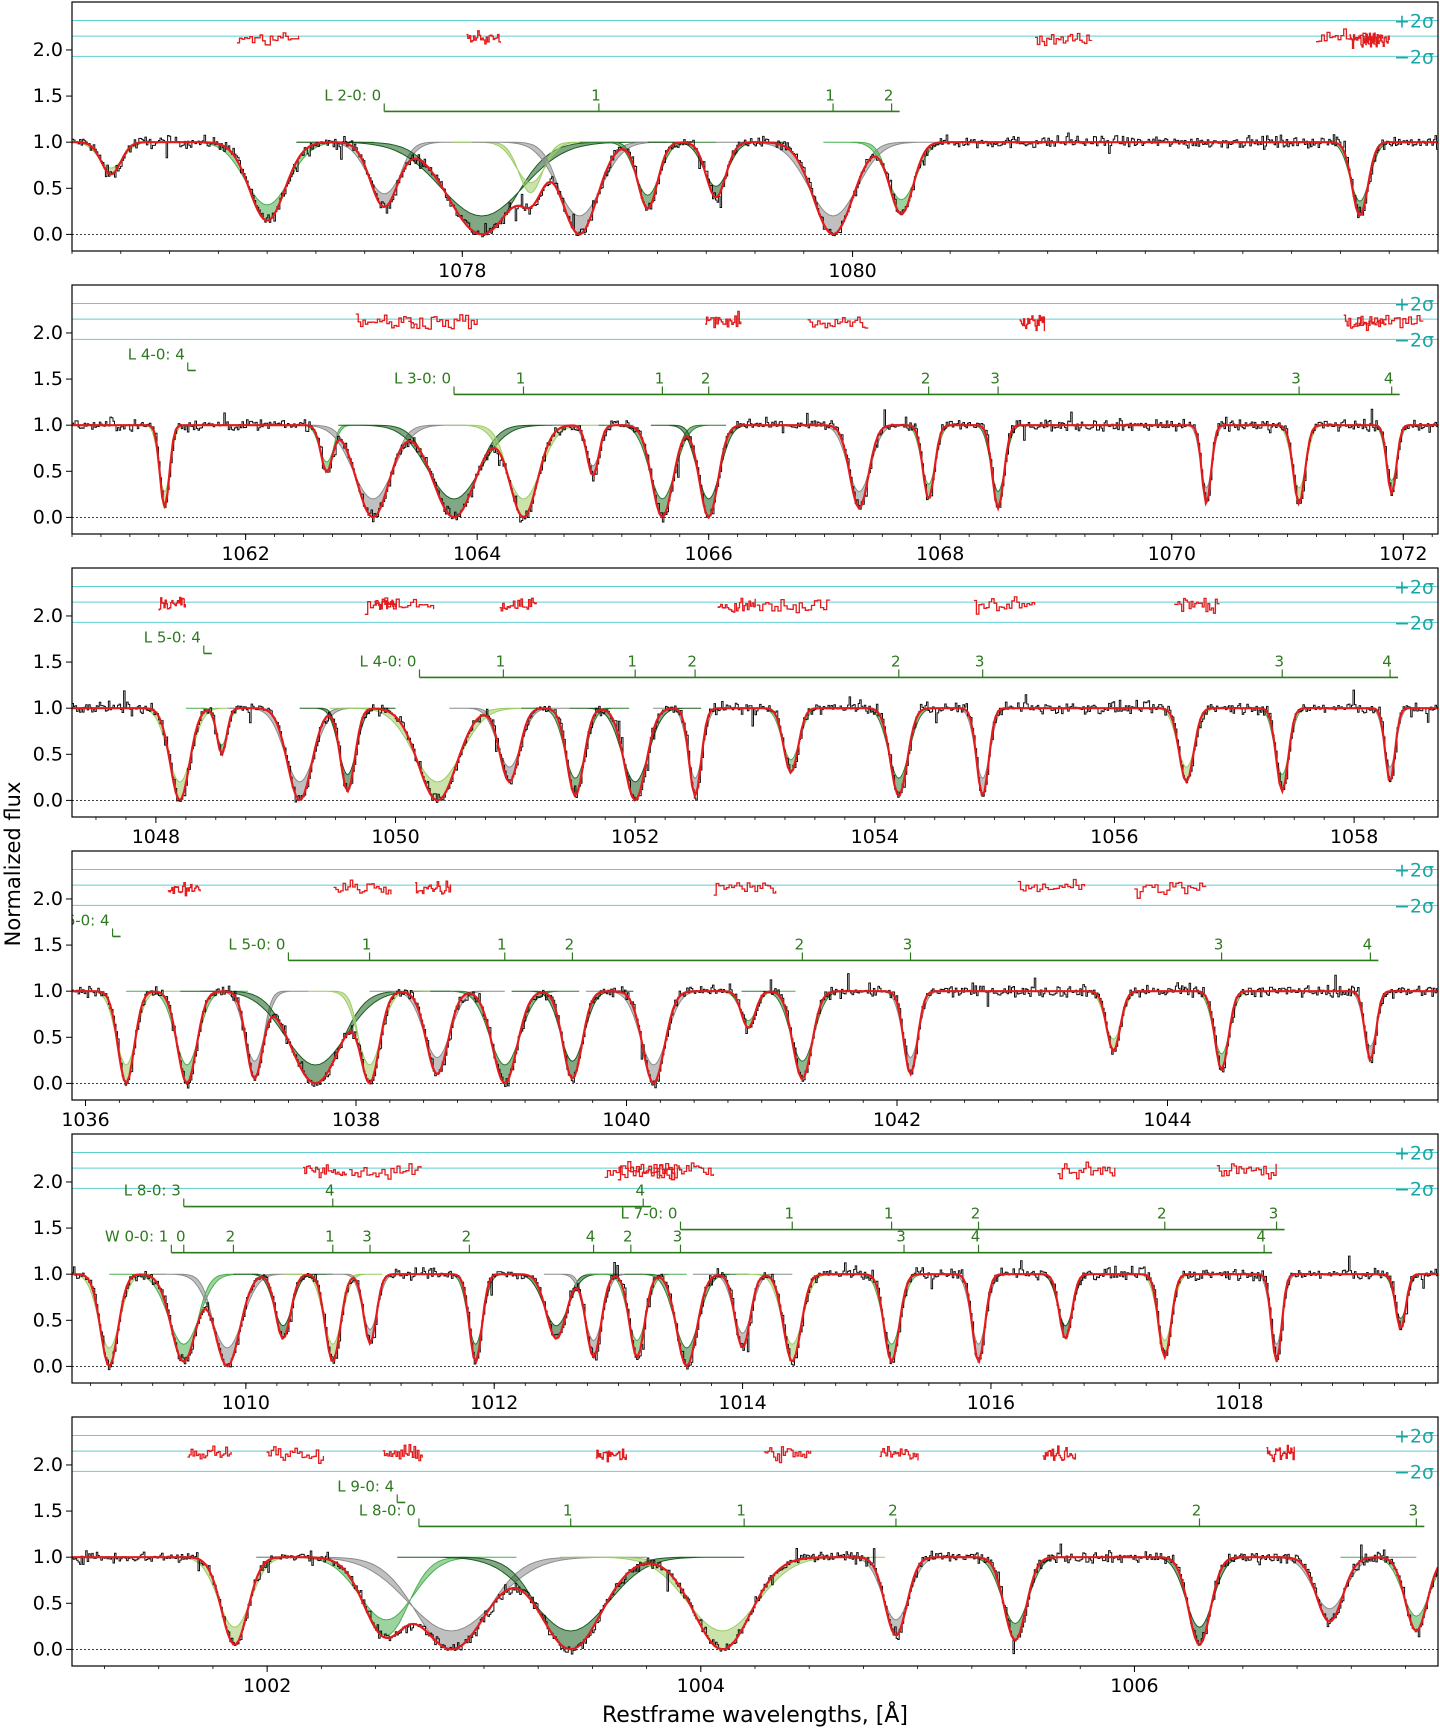 This screenshot has width=1440, height=1728. Describe the element at coordinates (13, 864) in the screenshot. I see `y-axis-label: Normalized flux` at that location.